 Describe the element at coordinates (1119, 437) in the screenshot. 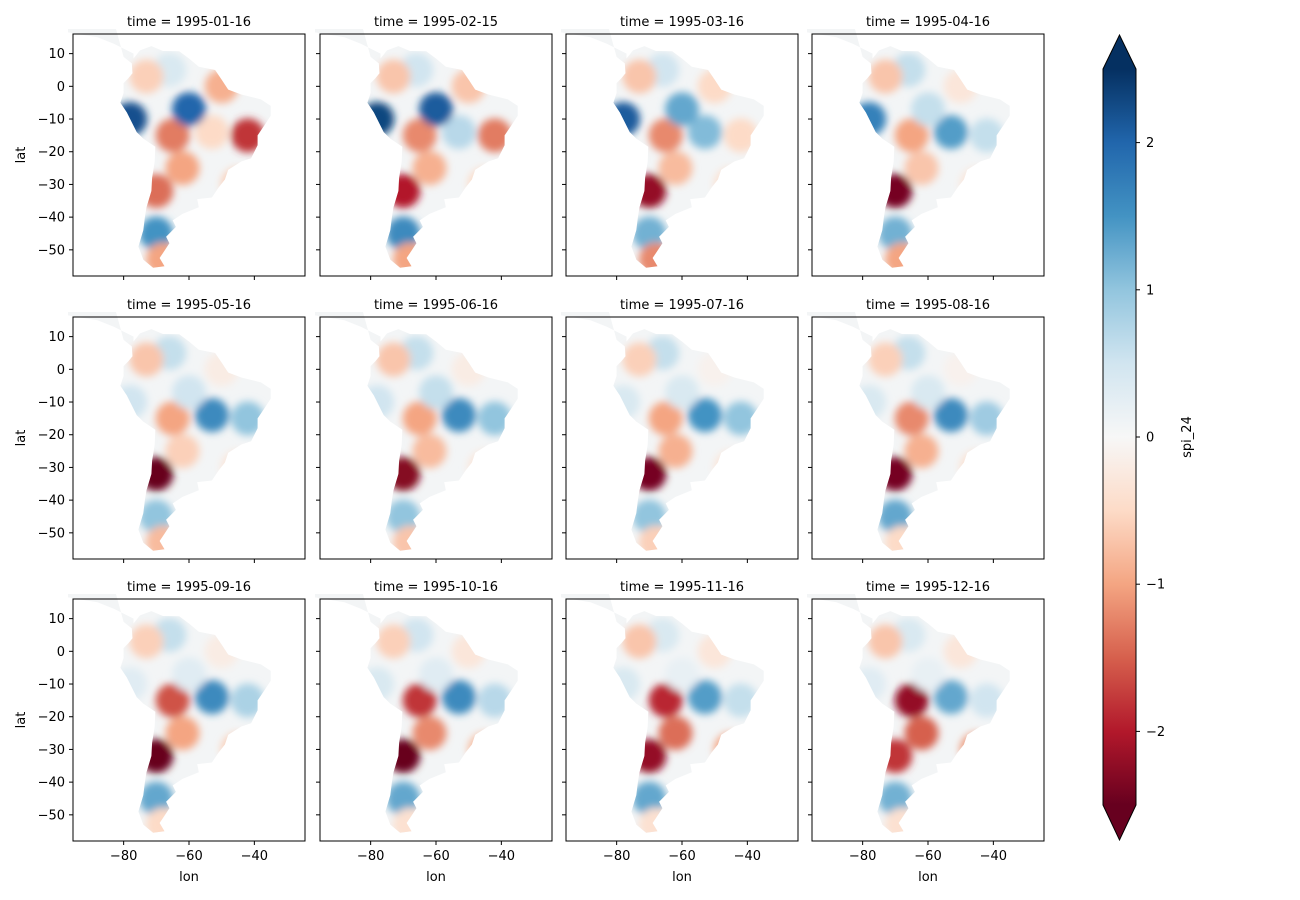

I see `colorbar-outline` at that location.